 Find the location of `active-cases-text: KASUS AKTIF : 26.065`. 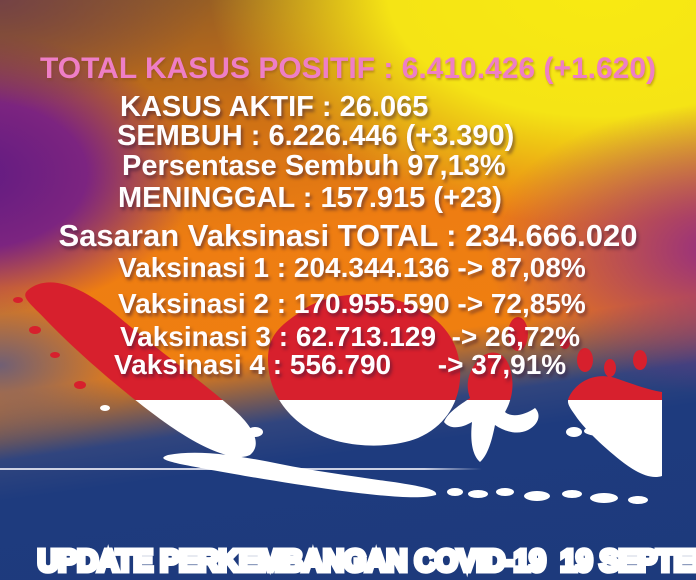

active-cases-text: KASUS AKTIF : 26.065 is located at coordinates (274, 107).